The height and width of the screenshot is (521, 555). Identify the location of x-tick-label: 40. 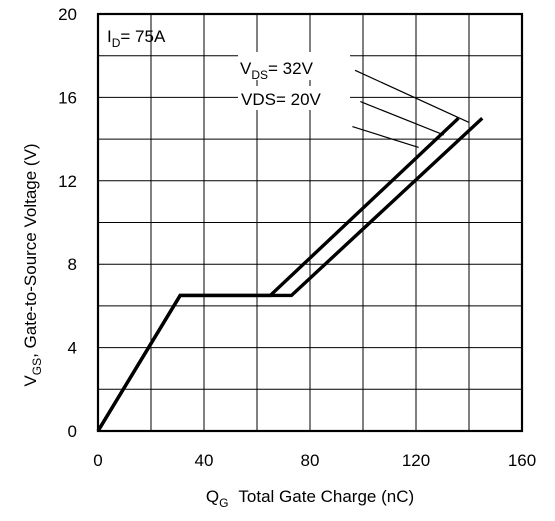
(204, 460).